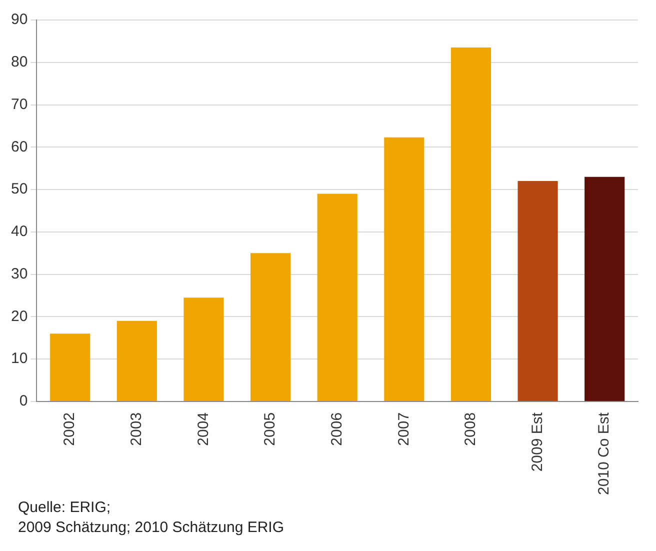 This screenshot has width=656, height=551. I want to click on x-tick-label: 2004, so click(203, 429).